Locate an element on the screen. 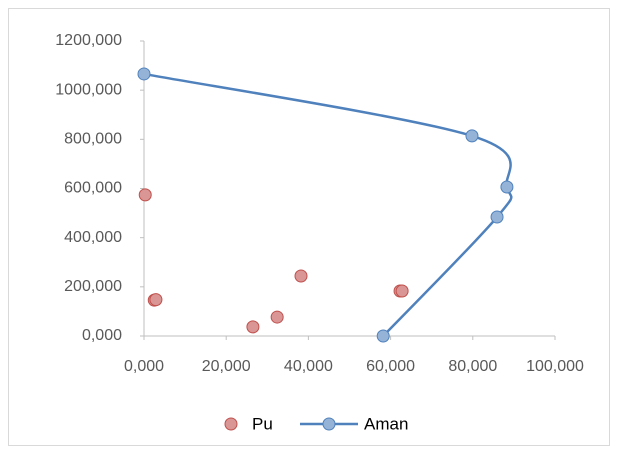 The height and width of the screenshot is (454, 618). y-tick-label: 400,000 is located at coordinates (93, 237).